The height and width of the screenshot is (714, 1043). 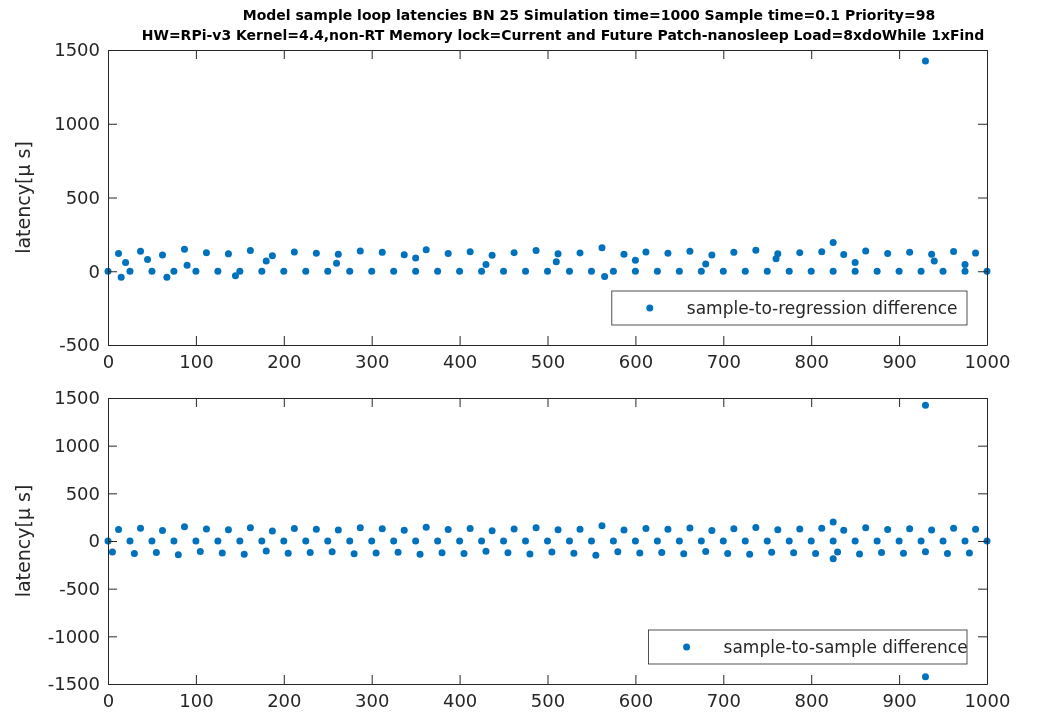 What do you see at coordinates (822, 307) in the screenshot?
I see `legend-label: sample-to-regression difference` at bounding box center [822, 307].